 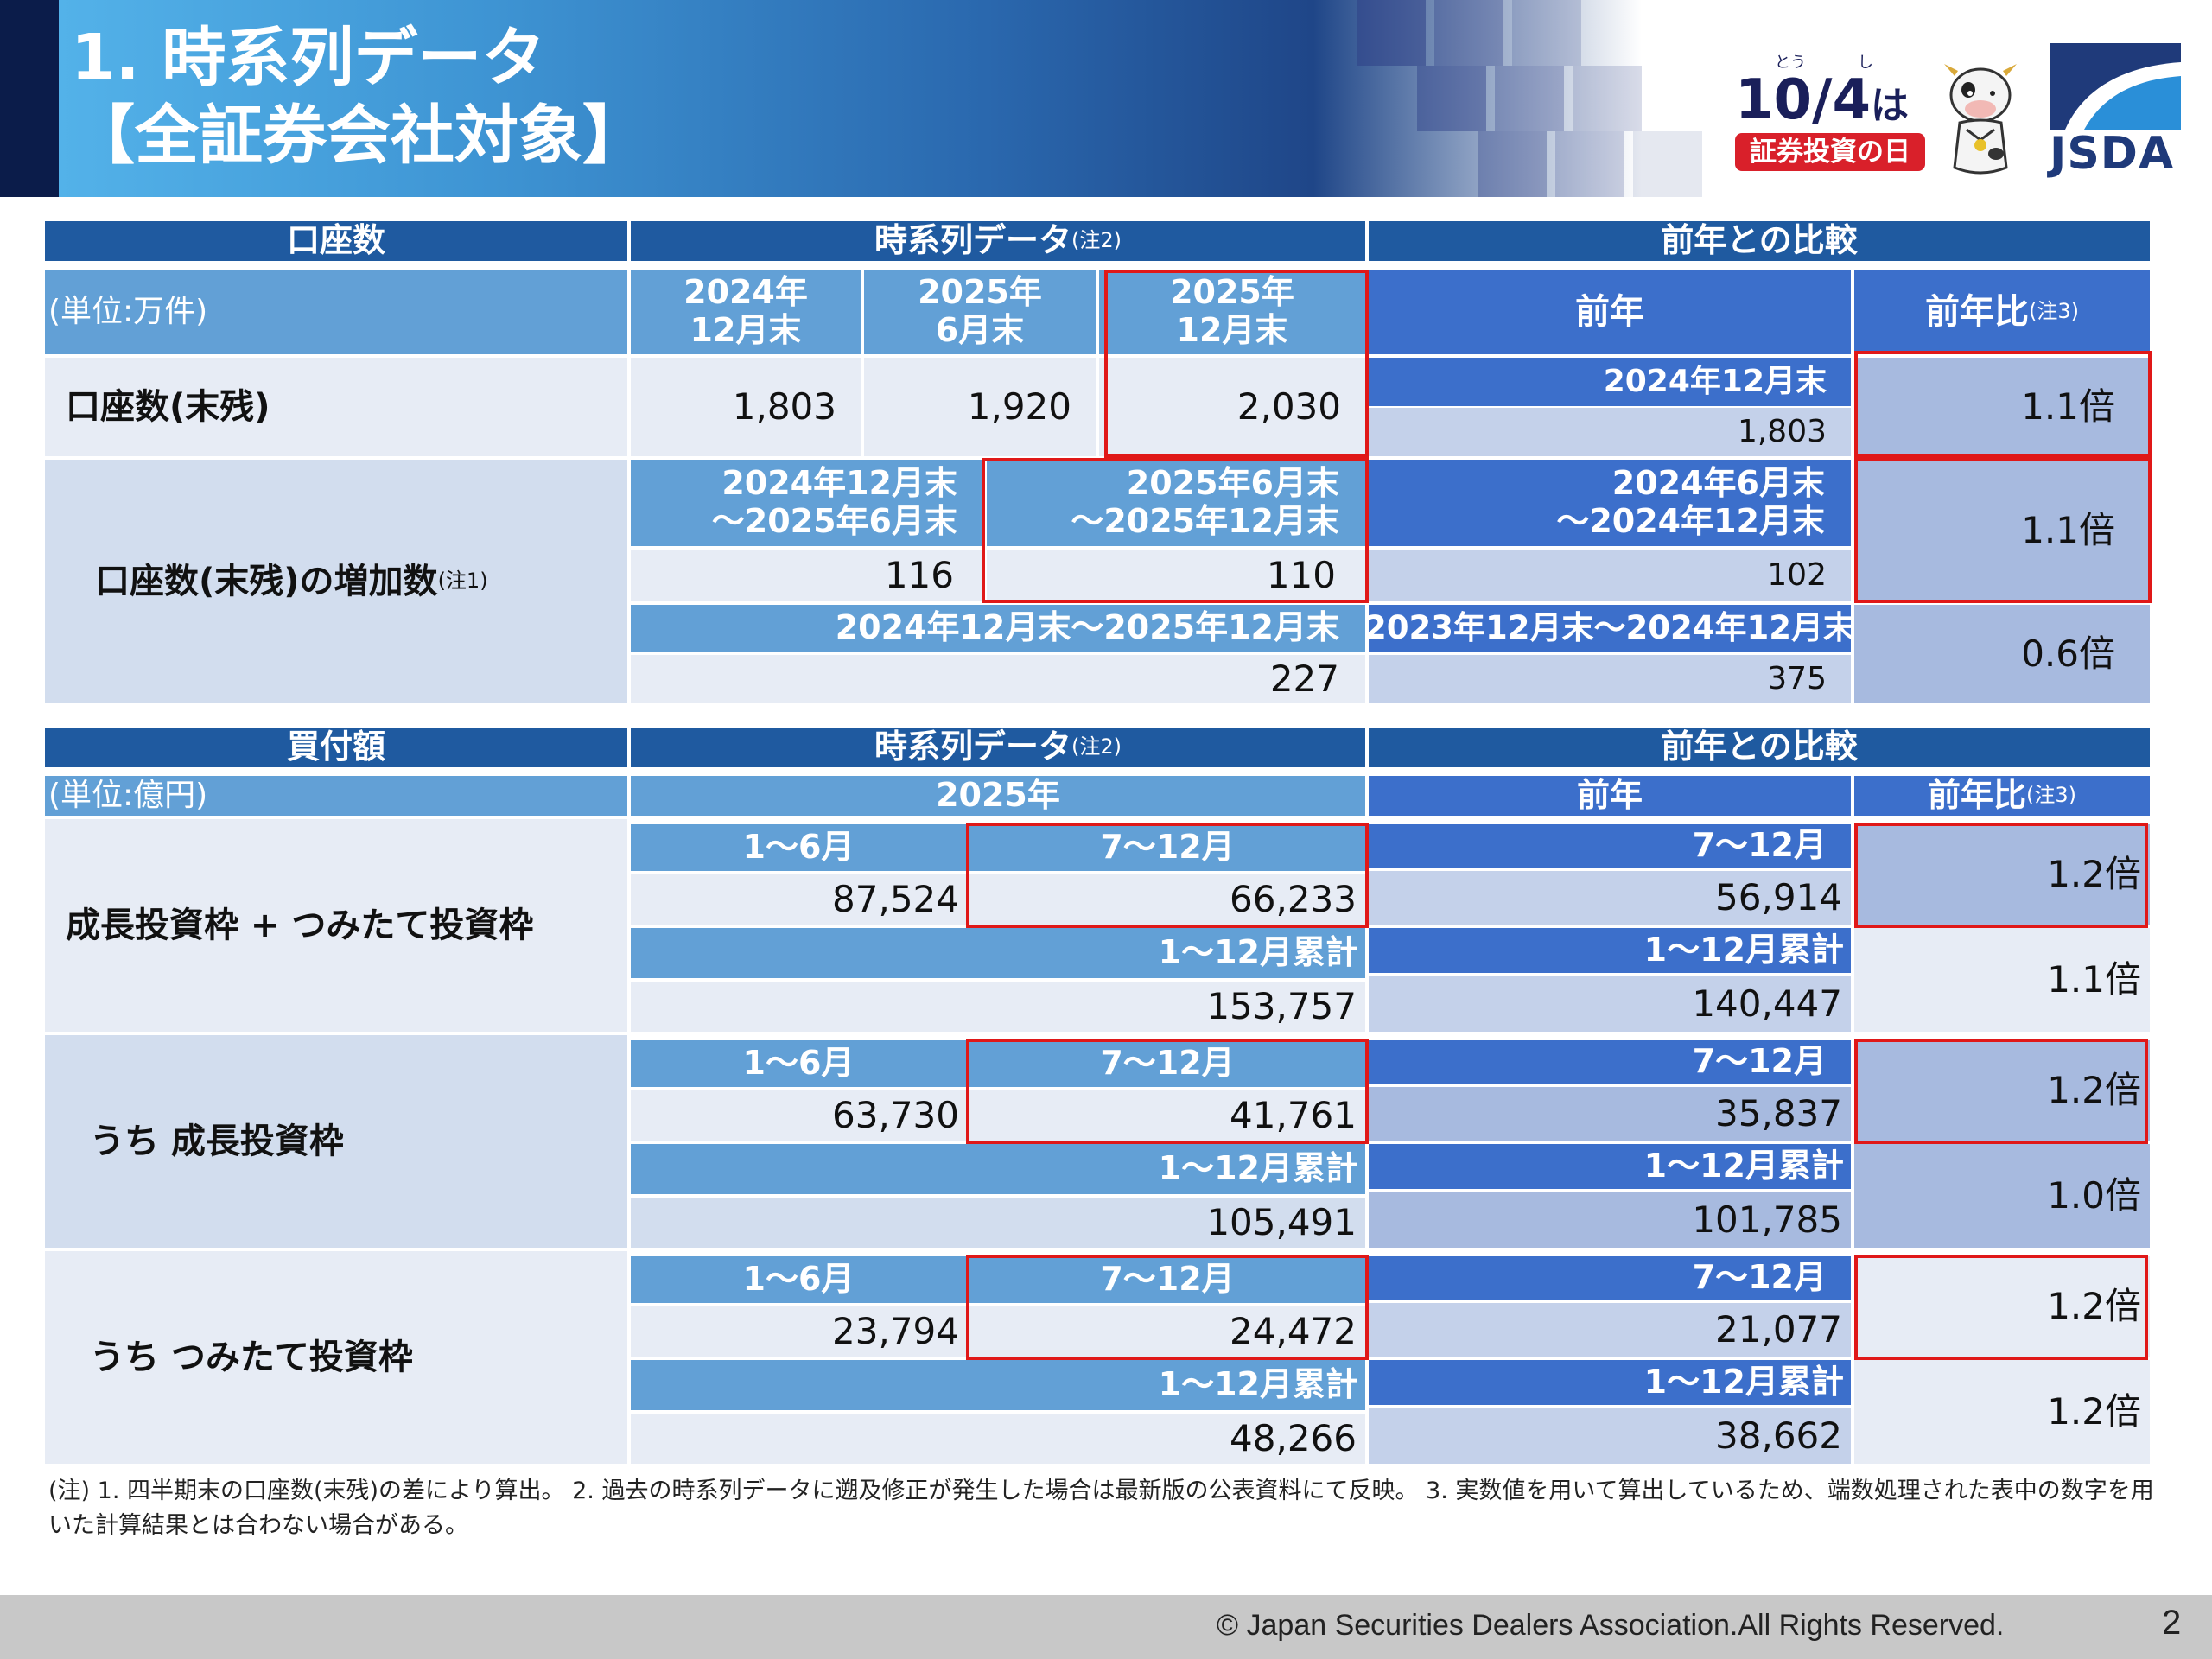 What do you see at coordinates (998, 953) in the screenshot?
I see `section-total-cum-header: 1～12月累計` at bounding box center [998, 953].